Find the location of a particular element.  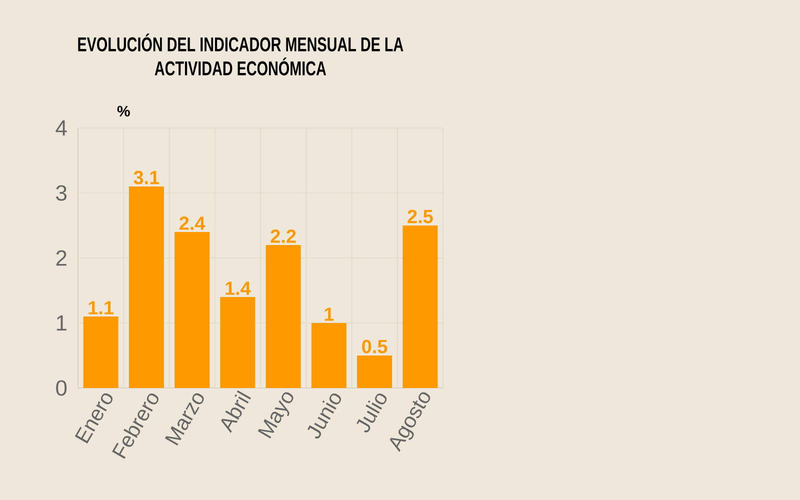

y-tick-label: 4 is located at coordinates (61, 128).